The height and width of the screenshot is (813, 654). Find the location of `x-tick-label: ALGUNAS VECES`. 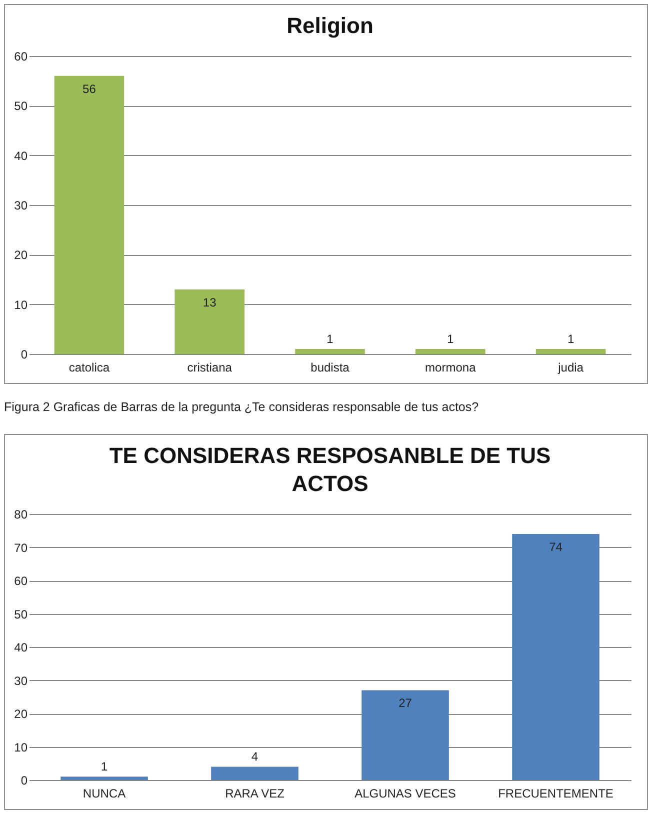

x-tick-label: ALGUNAS VECES is located at coordinates (405, 793).